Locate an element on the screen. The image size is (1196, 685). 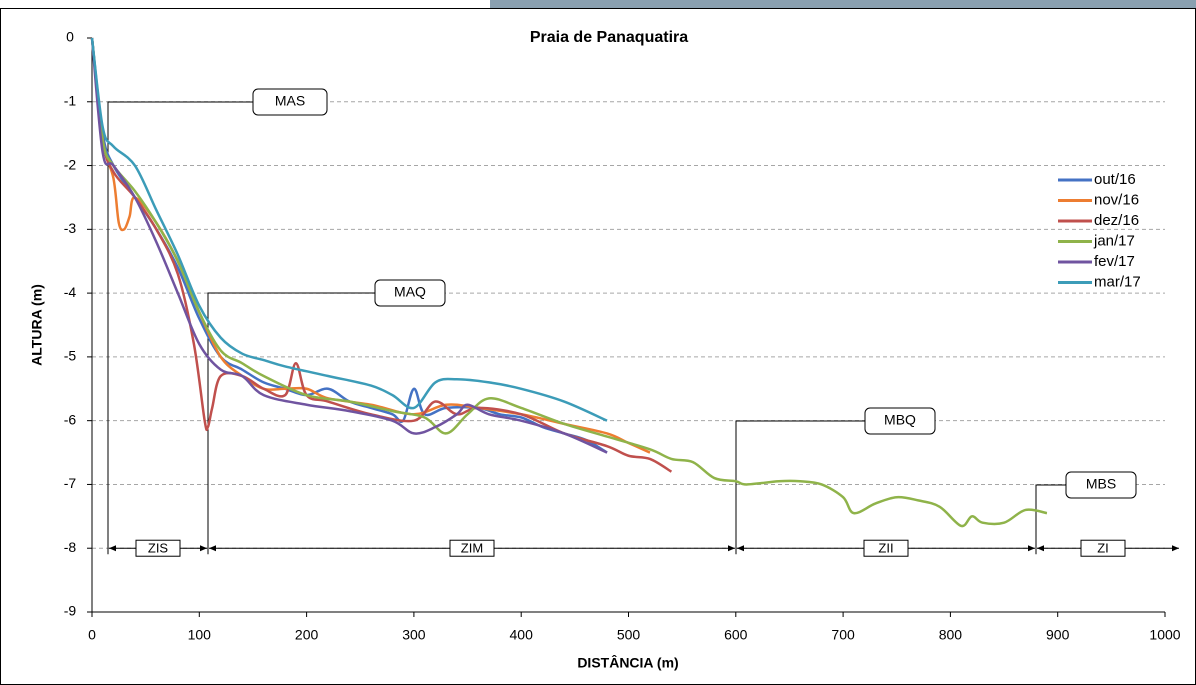
y-tick-label: 0 is located at coordinates (70, 37).